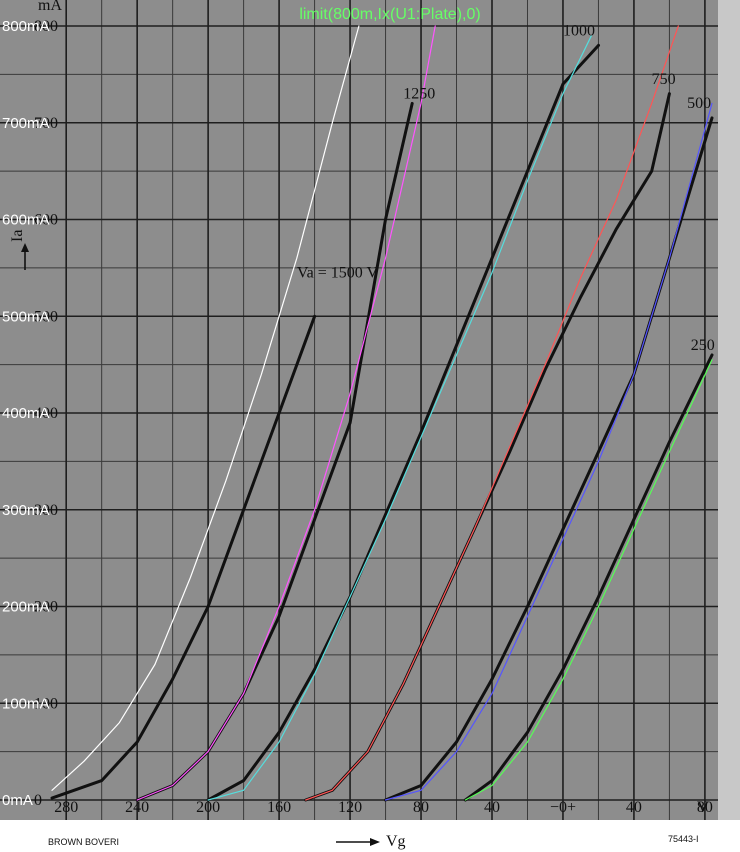  What do you see at coordinates (421, 825) in the screenshot?
I see `sim-x-tick-label: -80V` at bounding box center [421, 825].